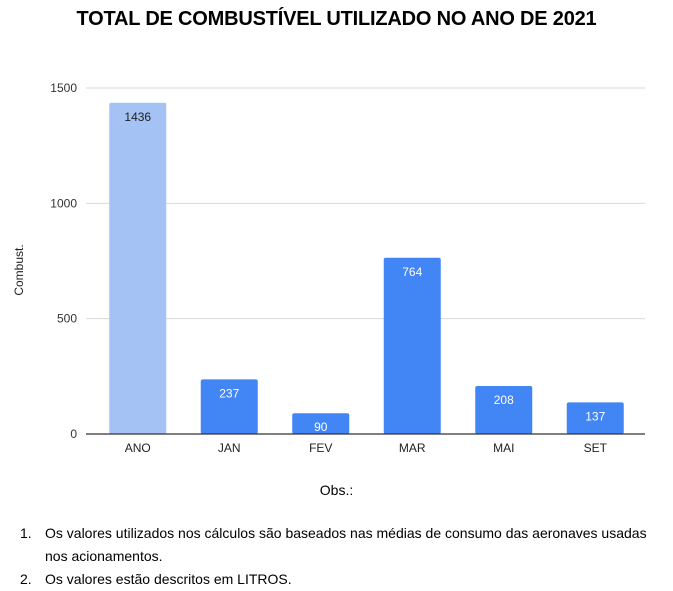 The width and height of the screenshot is (673, 591). I want to click on bar-mar, so click(412, 345).